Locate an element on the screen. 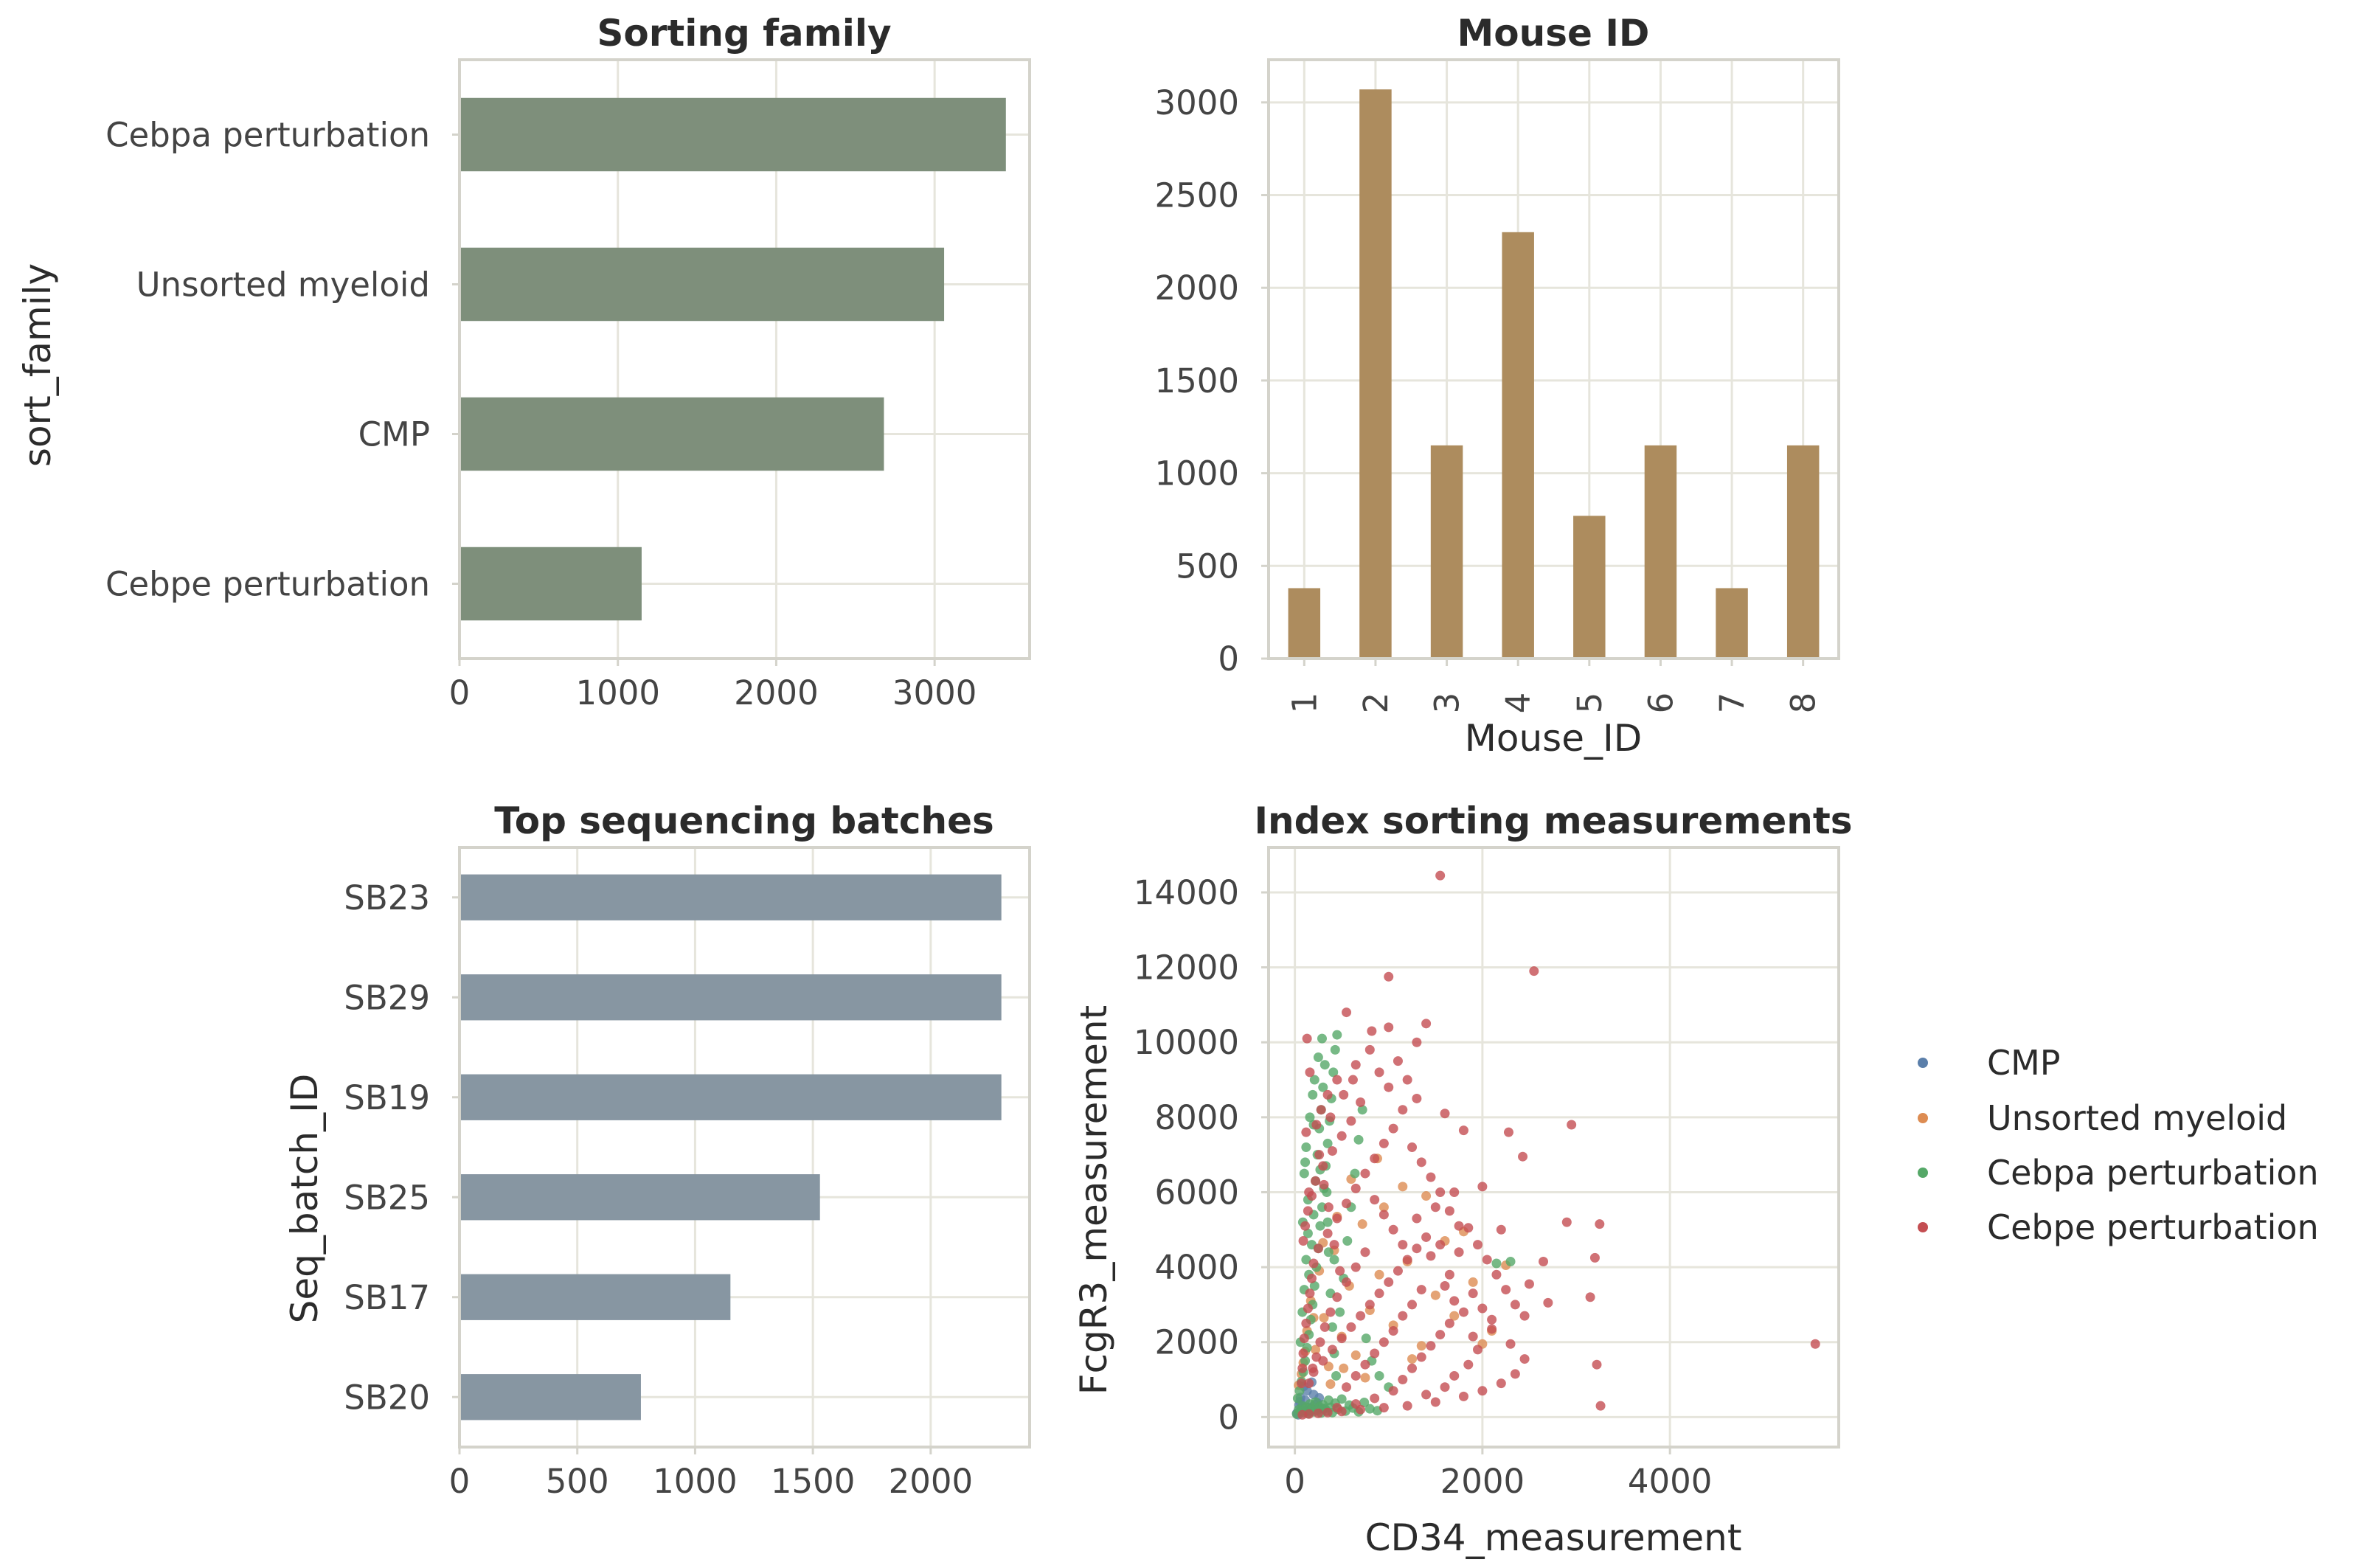 Image resolution: width=2372 pixels, height=1568 pixels. panel-sort-category-label: CMP is located at coordinates (394, 434).